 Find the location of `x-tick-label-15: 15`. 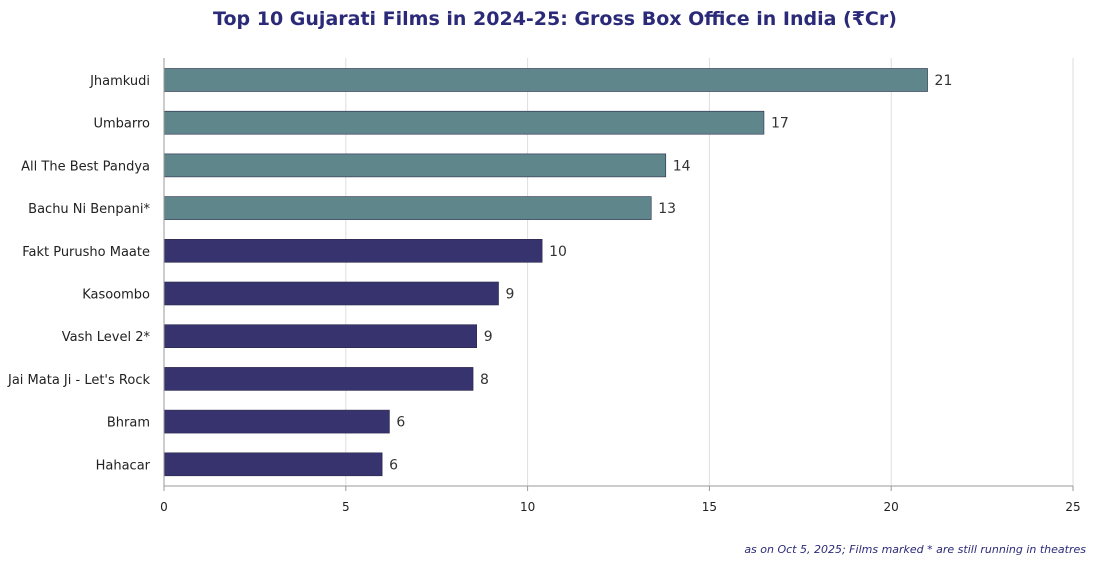

x-tick-label-15: 15 is located at coordinates (709, 507).